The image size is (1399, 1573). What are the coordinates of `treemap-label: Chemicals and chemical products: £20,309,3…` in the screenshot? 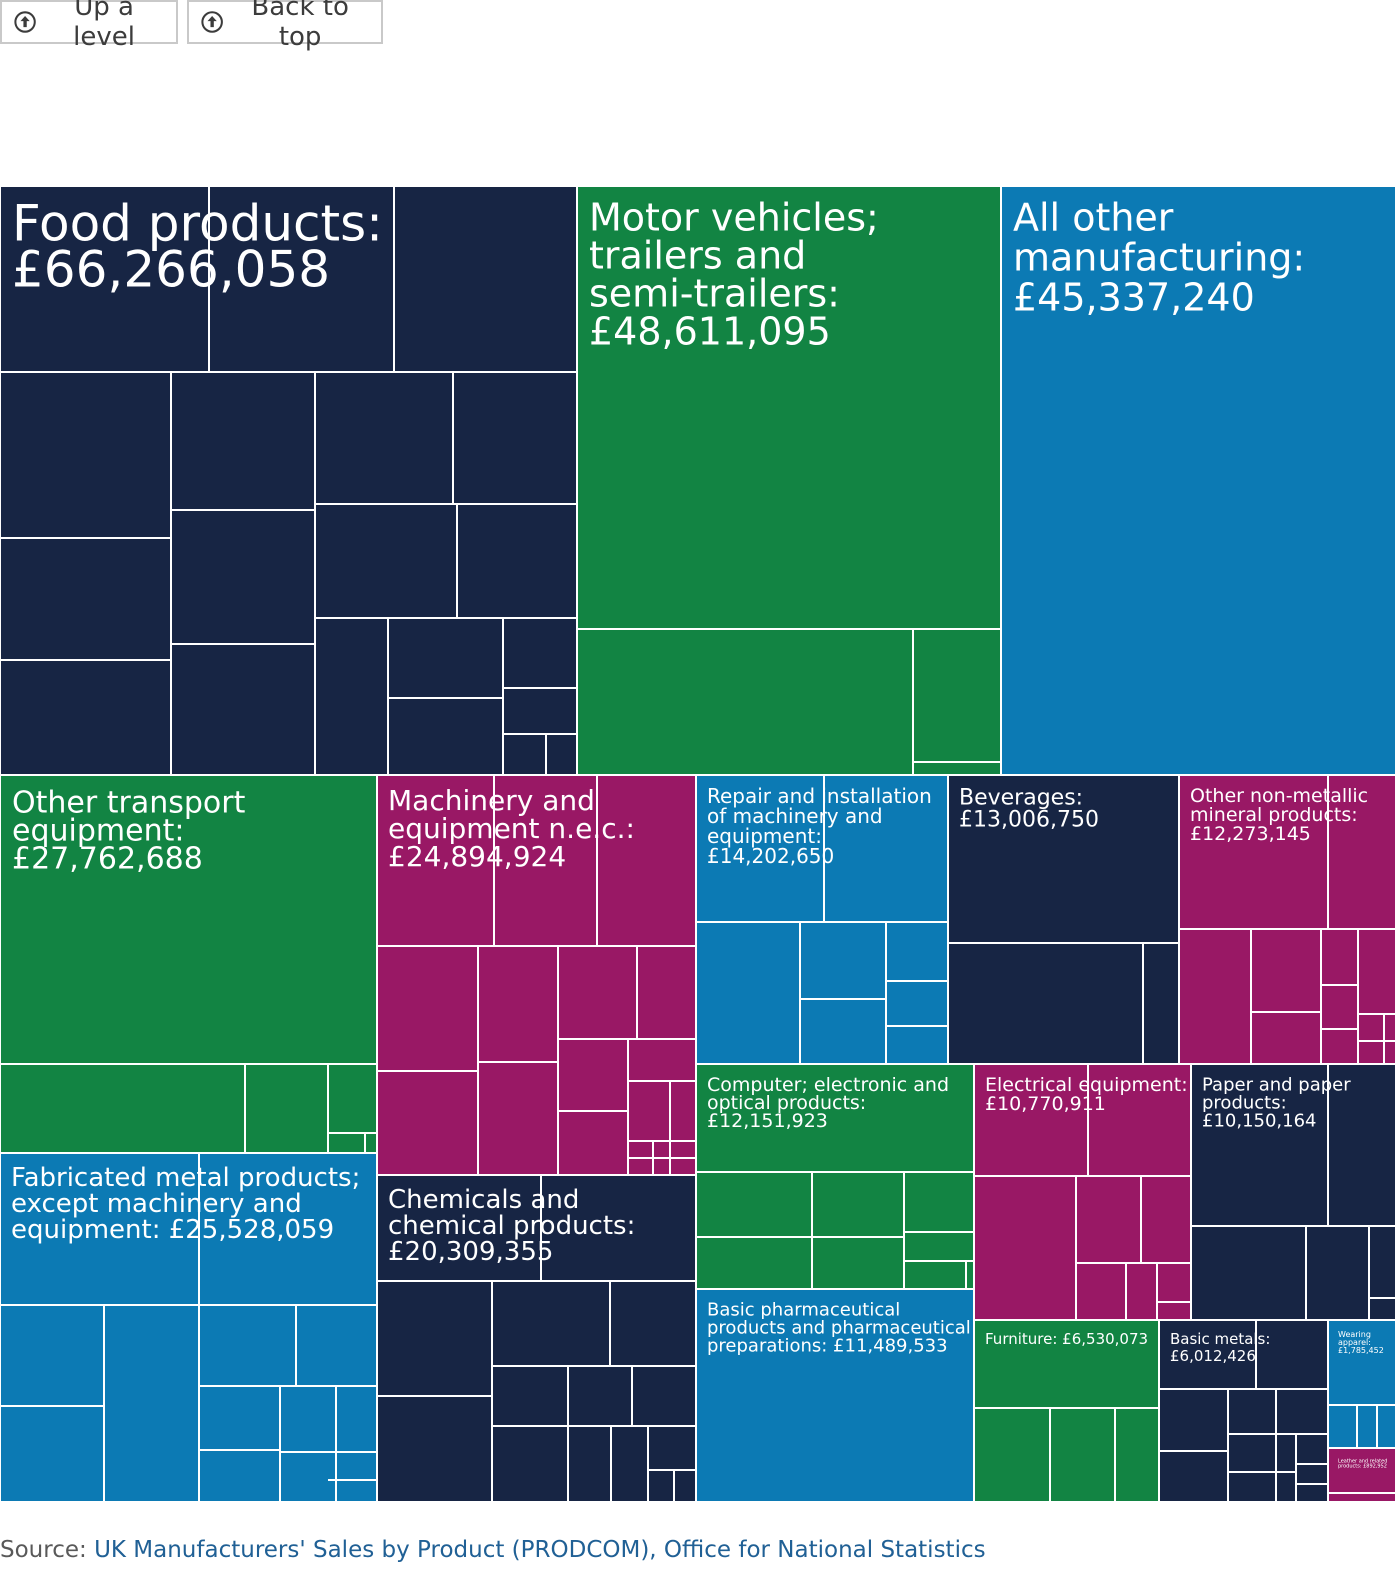 It's located at (511, 1226).